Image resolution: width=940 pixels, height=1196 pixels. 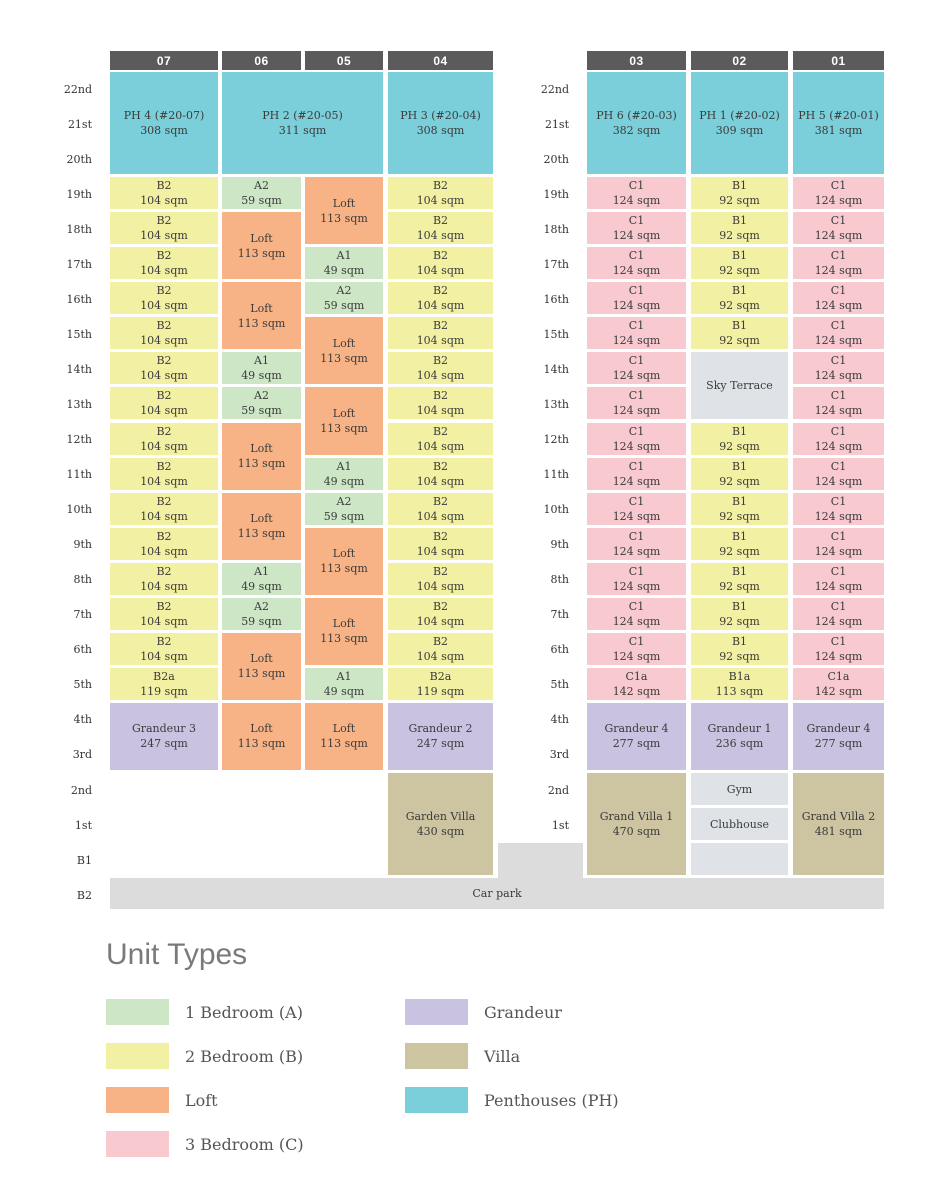 I want to click on column-header-01: 01, so click(x=838, y=60).